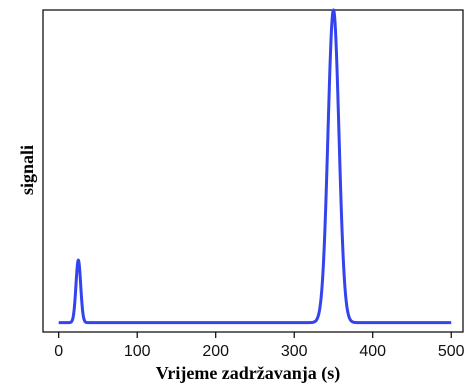  What do you see at coordinates (451, 351) in the screenshot?
I see `x-tick-label: 500` at bounding box center [451, 351].